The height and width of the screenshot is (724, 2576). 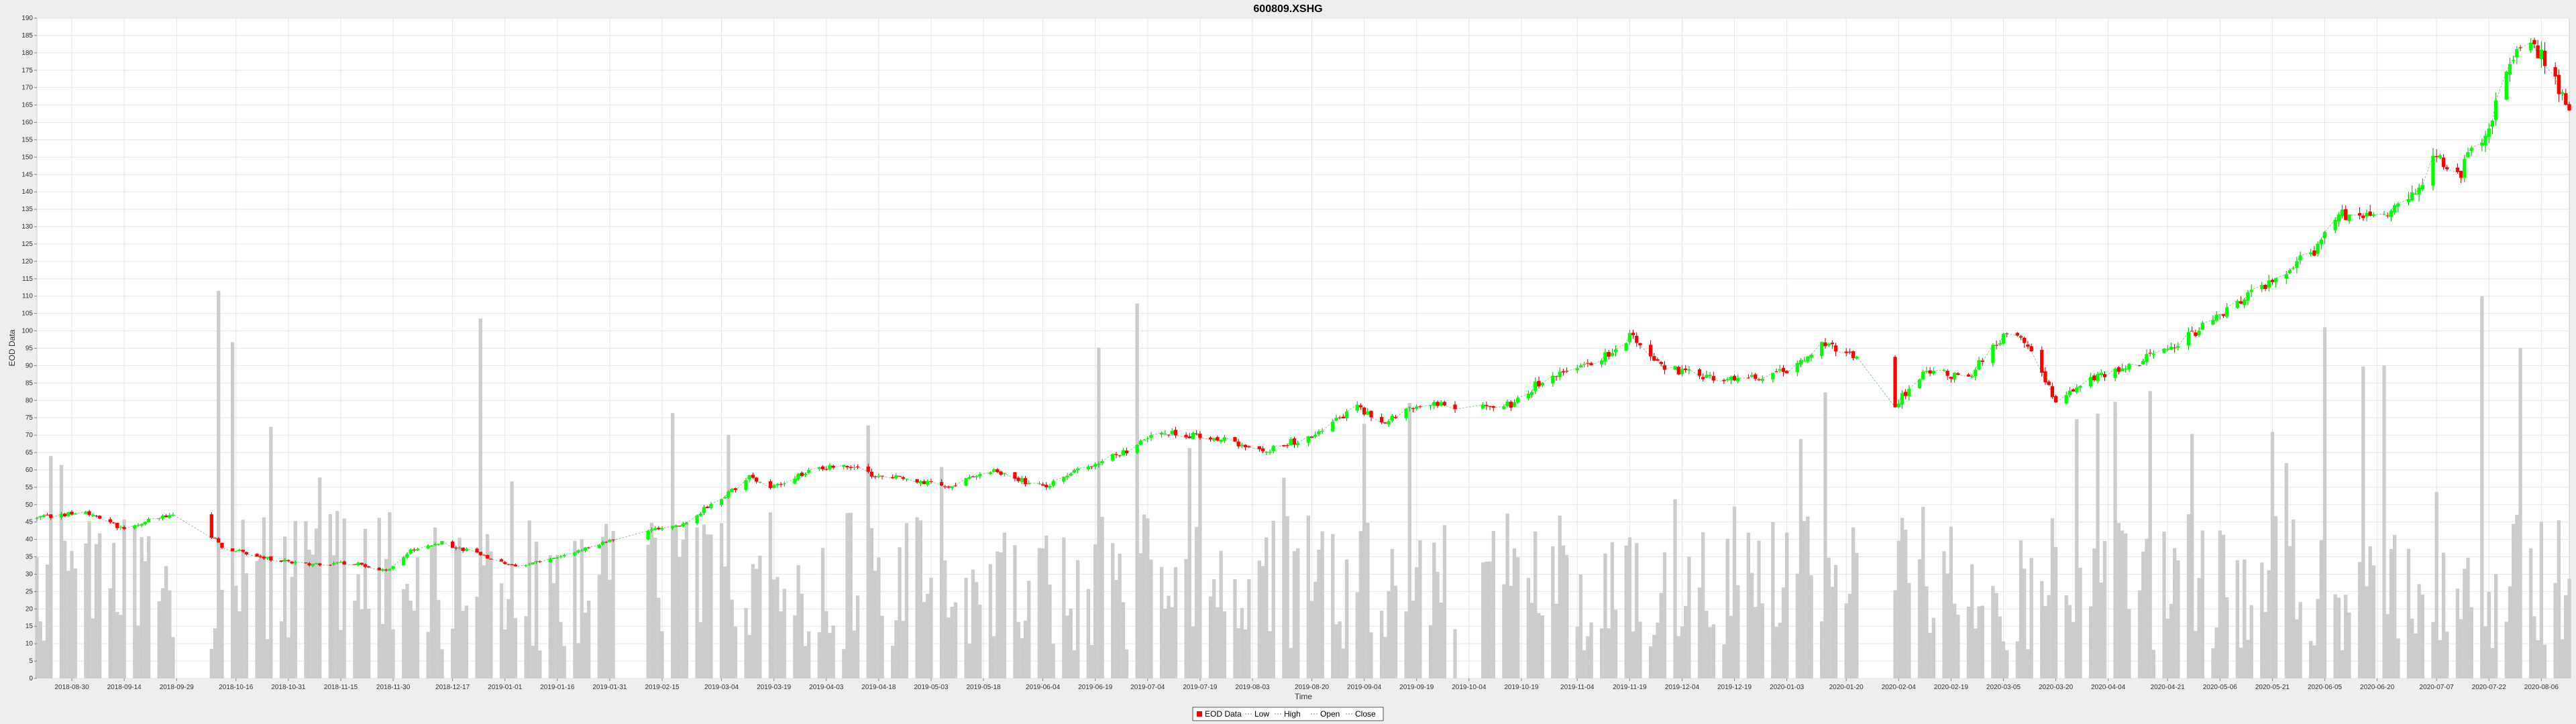 I want to click on x-tick-label: 2020-02-19, so click(x=1951, y=687).